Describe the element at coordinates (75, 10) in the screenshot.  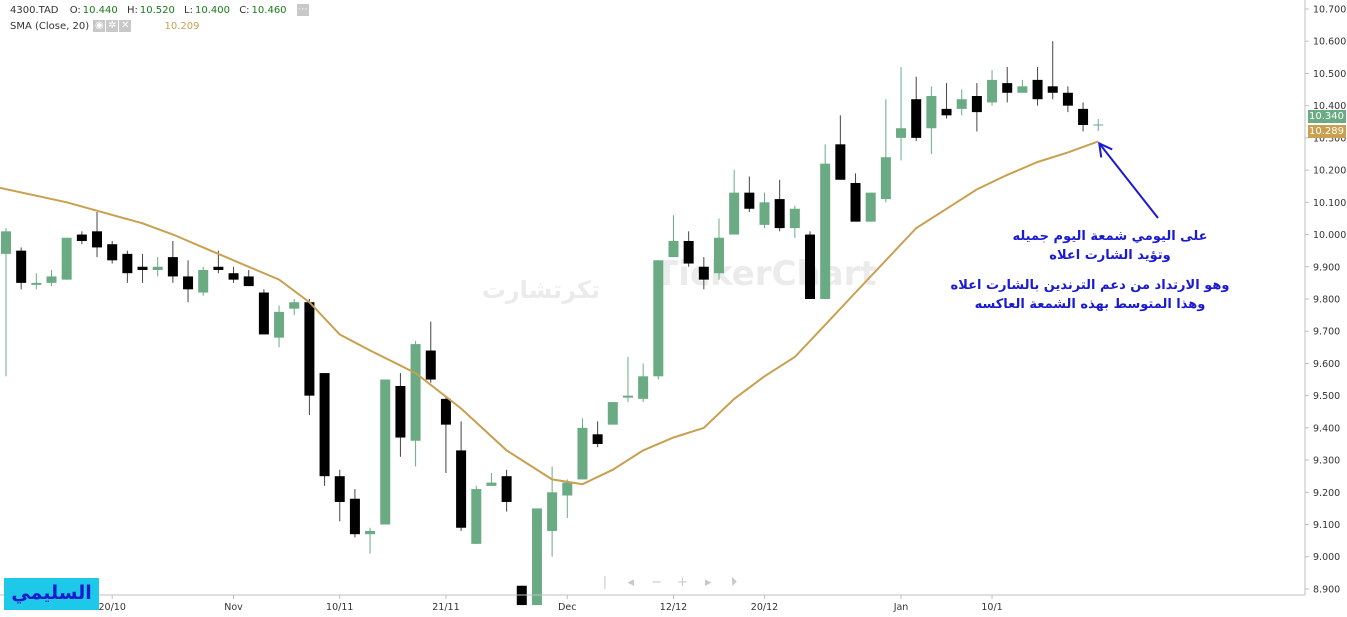
I see `open-label: O:` at that location.